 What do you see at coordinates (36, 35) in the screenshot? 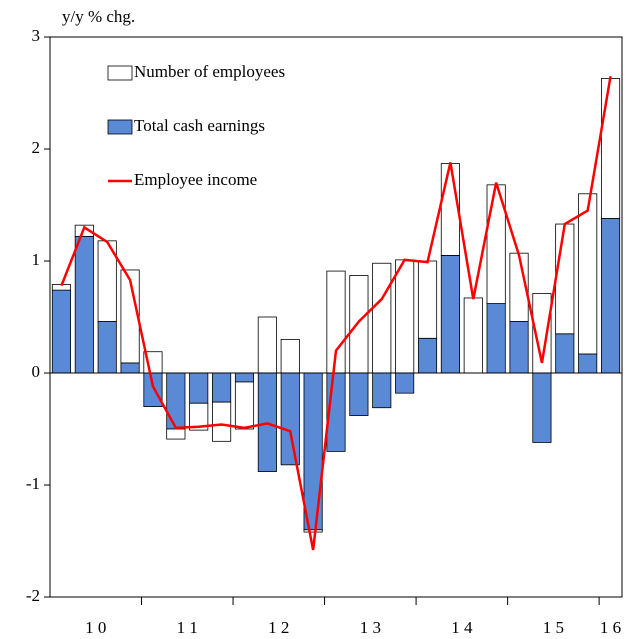
I see `y-tick-label: 3` at bounding box center [36, 35].